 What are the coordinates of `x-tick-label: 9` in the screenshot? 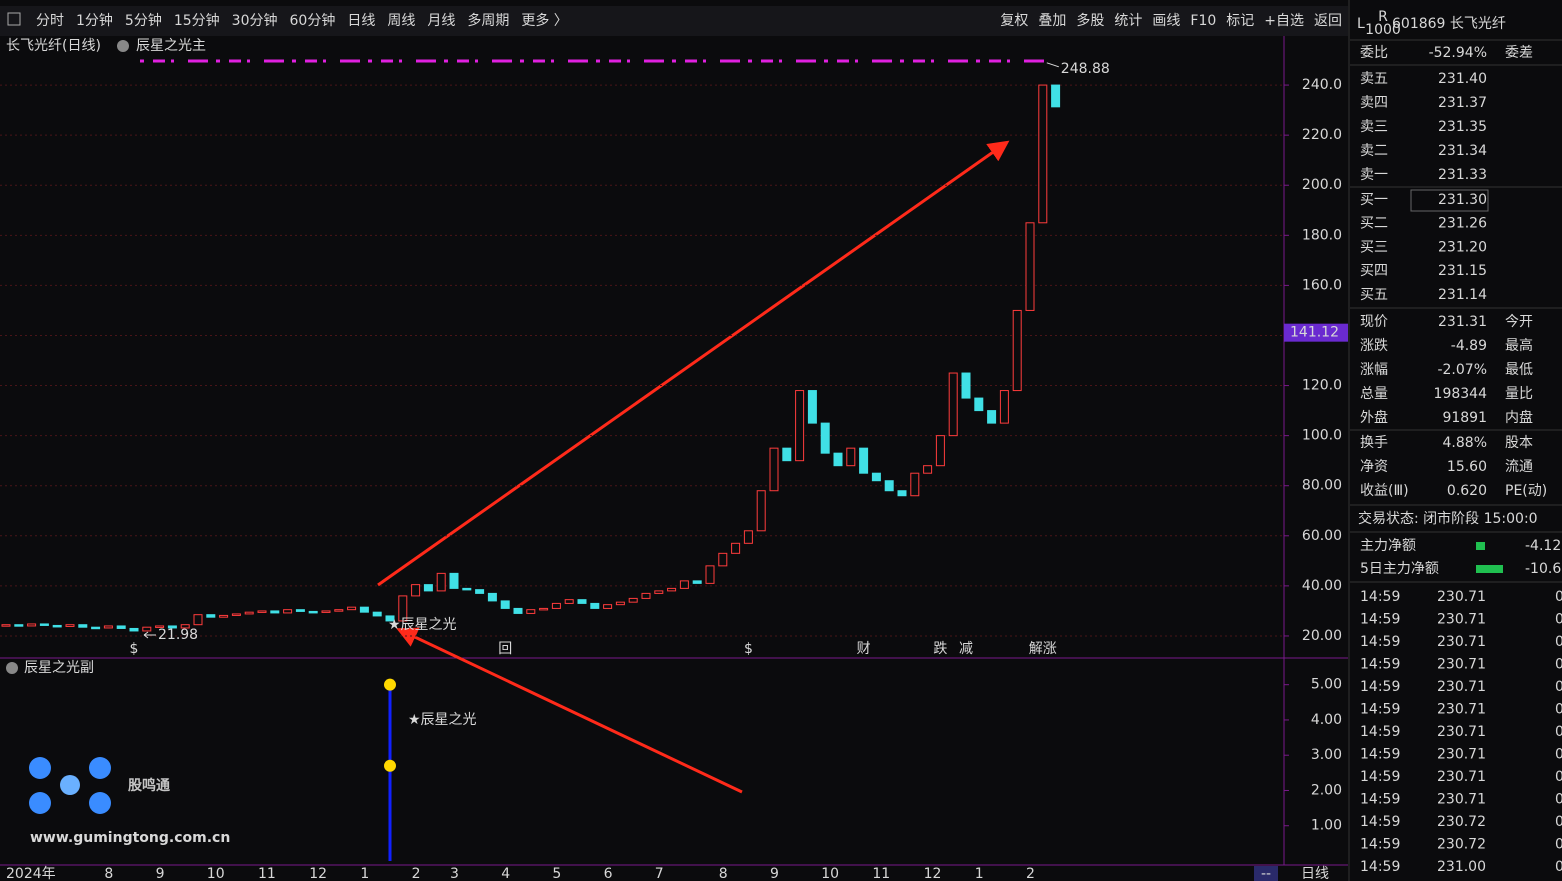 It's located at (774, 873).